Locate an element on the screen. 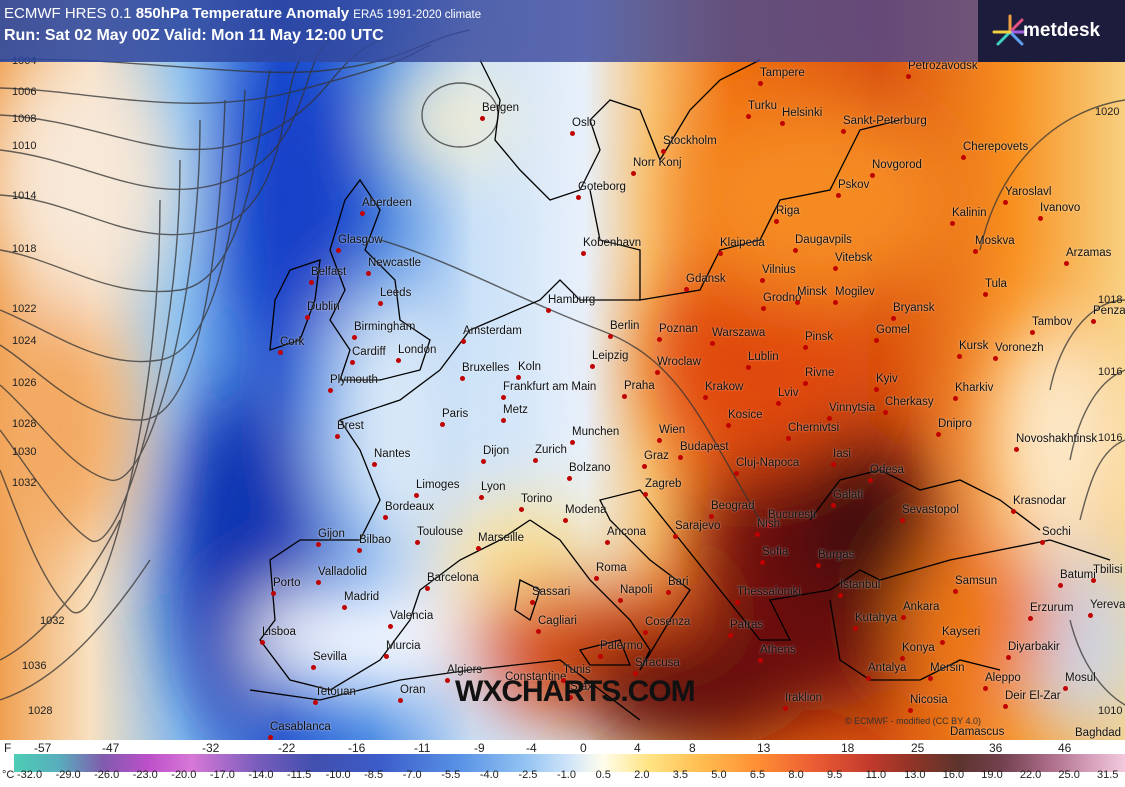 This screenshot has width=1125, height=787. c-label: 0.5 is located at coordinates (603, 775).